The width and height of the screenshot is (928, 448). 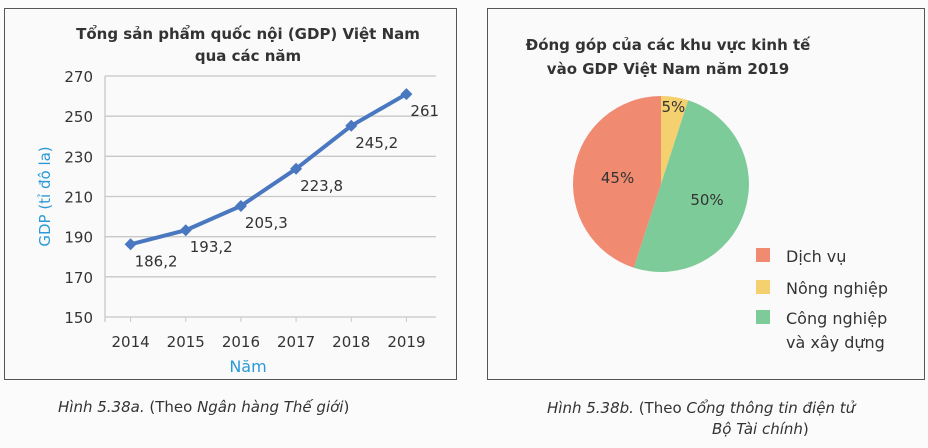 I want to click on legend-label: Dịch vụ, so click(x=816, y=256).